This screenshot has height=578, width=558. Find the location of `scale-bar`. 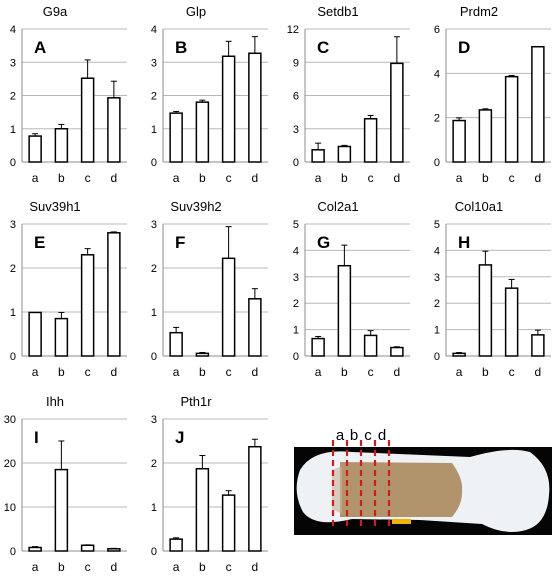

scale-bar is located at coordinates (401, 521).